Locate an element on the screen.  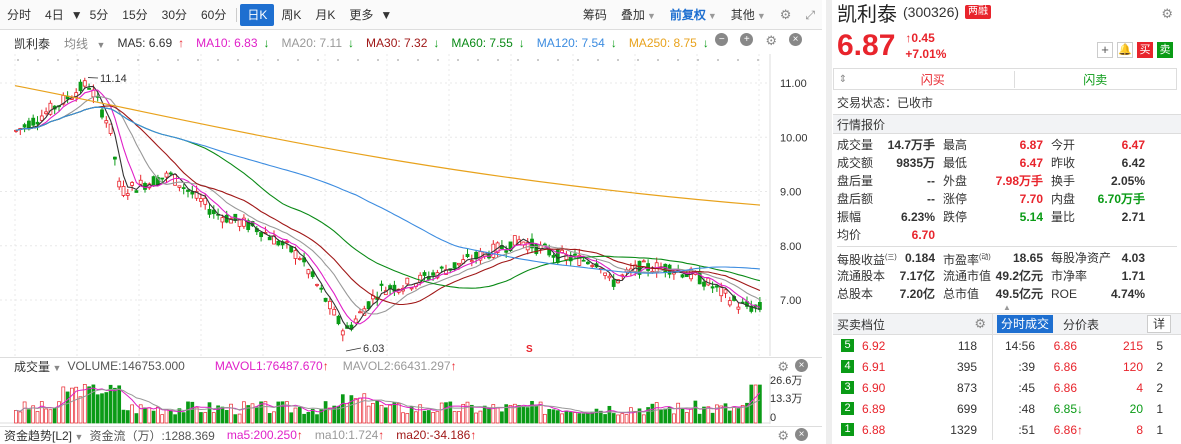
volume-title: 成交量 ▼ is located at coordinates (38, 366).